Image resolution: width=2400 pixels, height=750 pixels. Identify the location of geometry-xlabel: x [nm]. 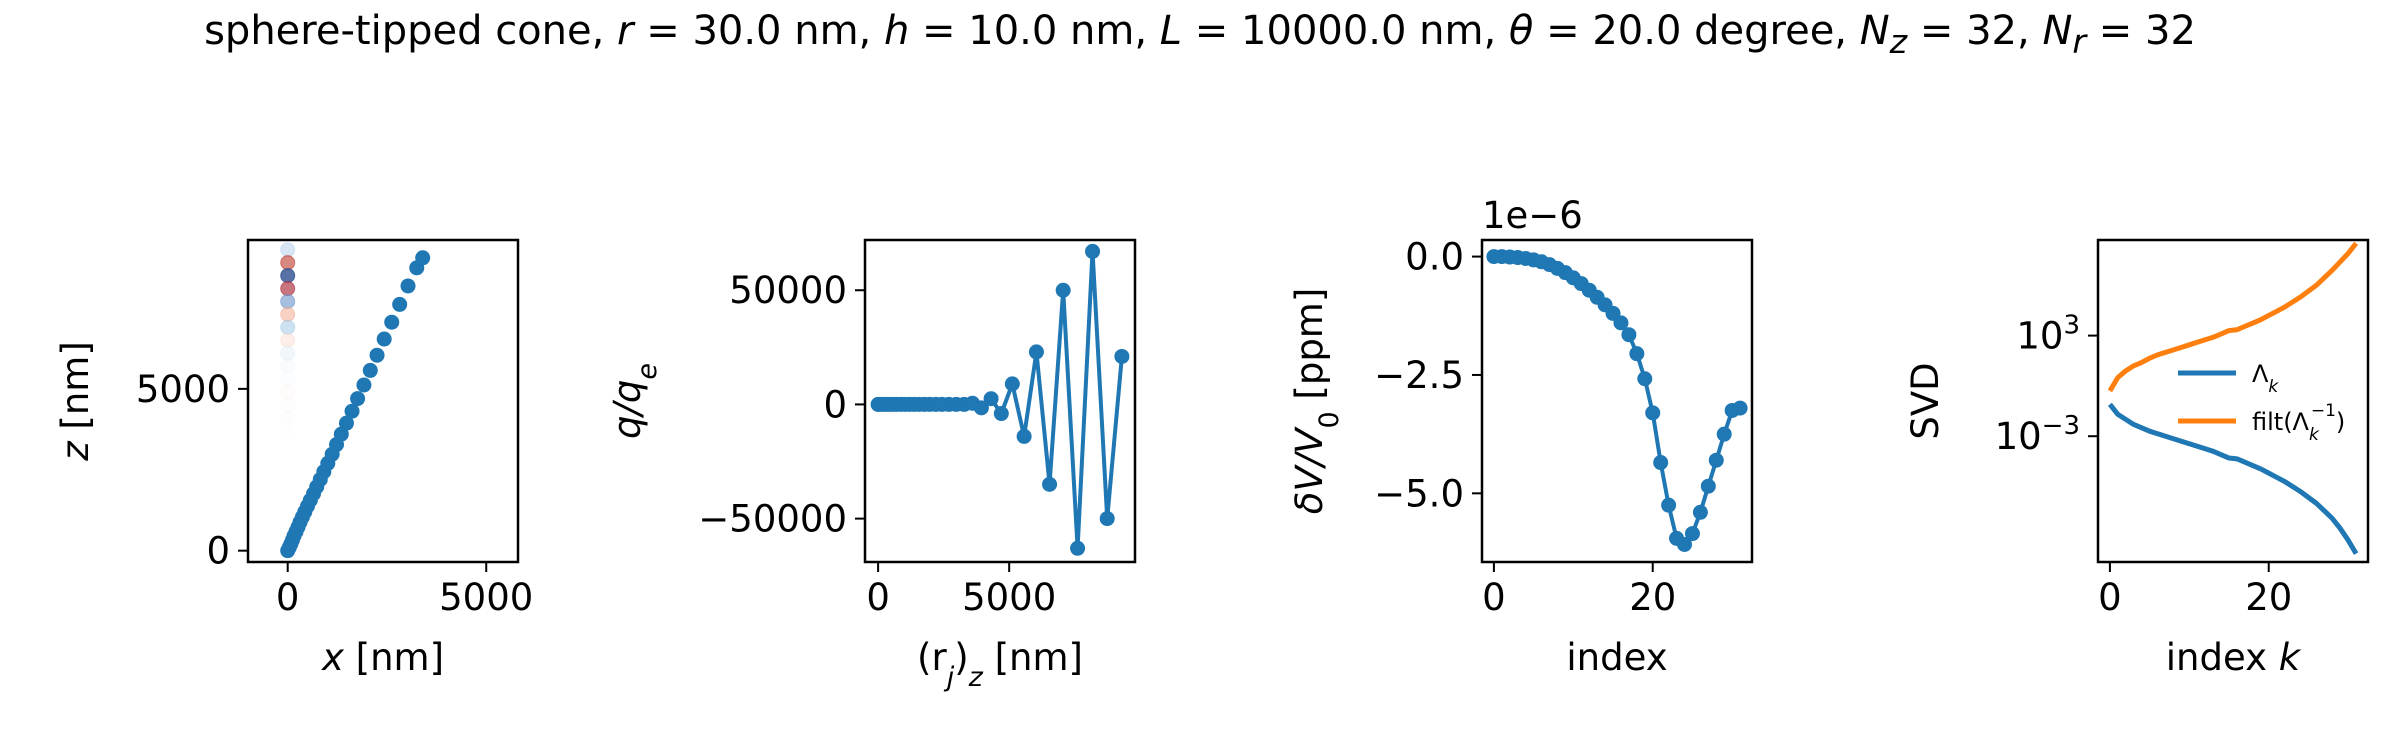
(382, 657).